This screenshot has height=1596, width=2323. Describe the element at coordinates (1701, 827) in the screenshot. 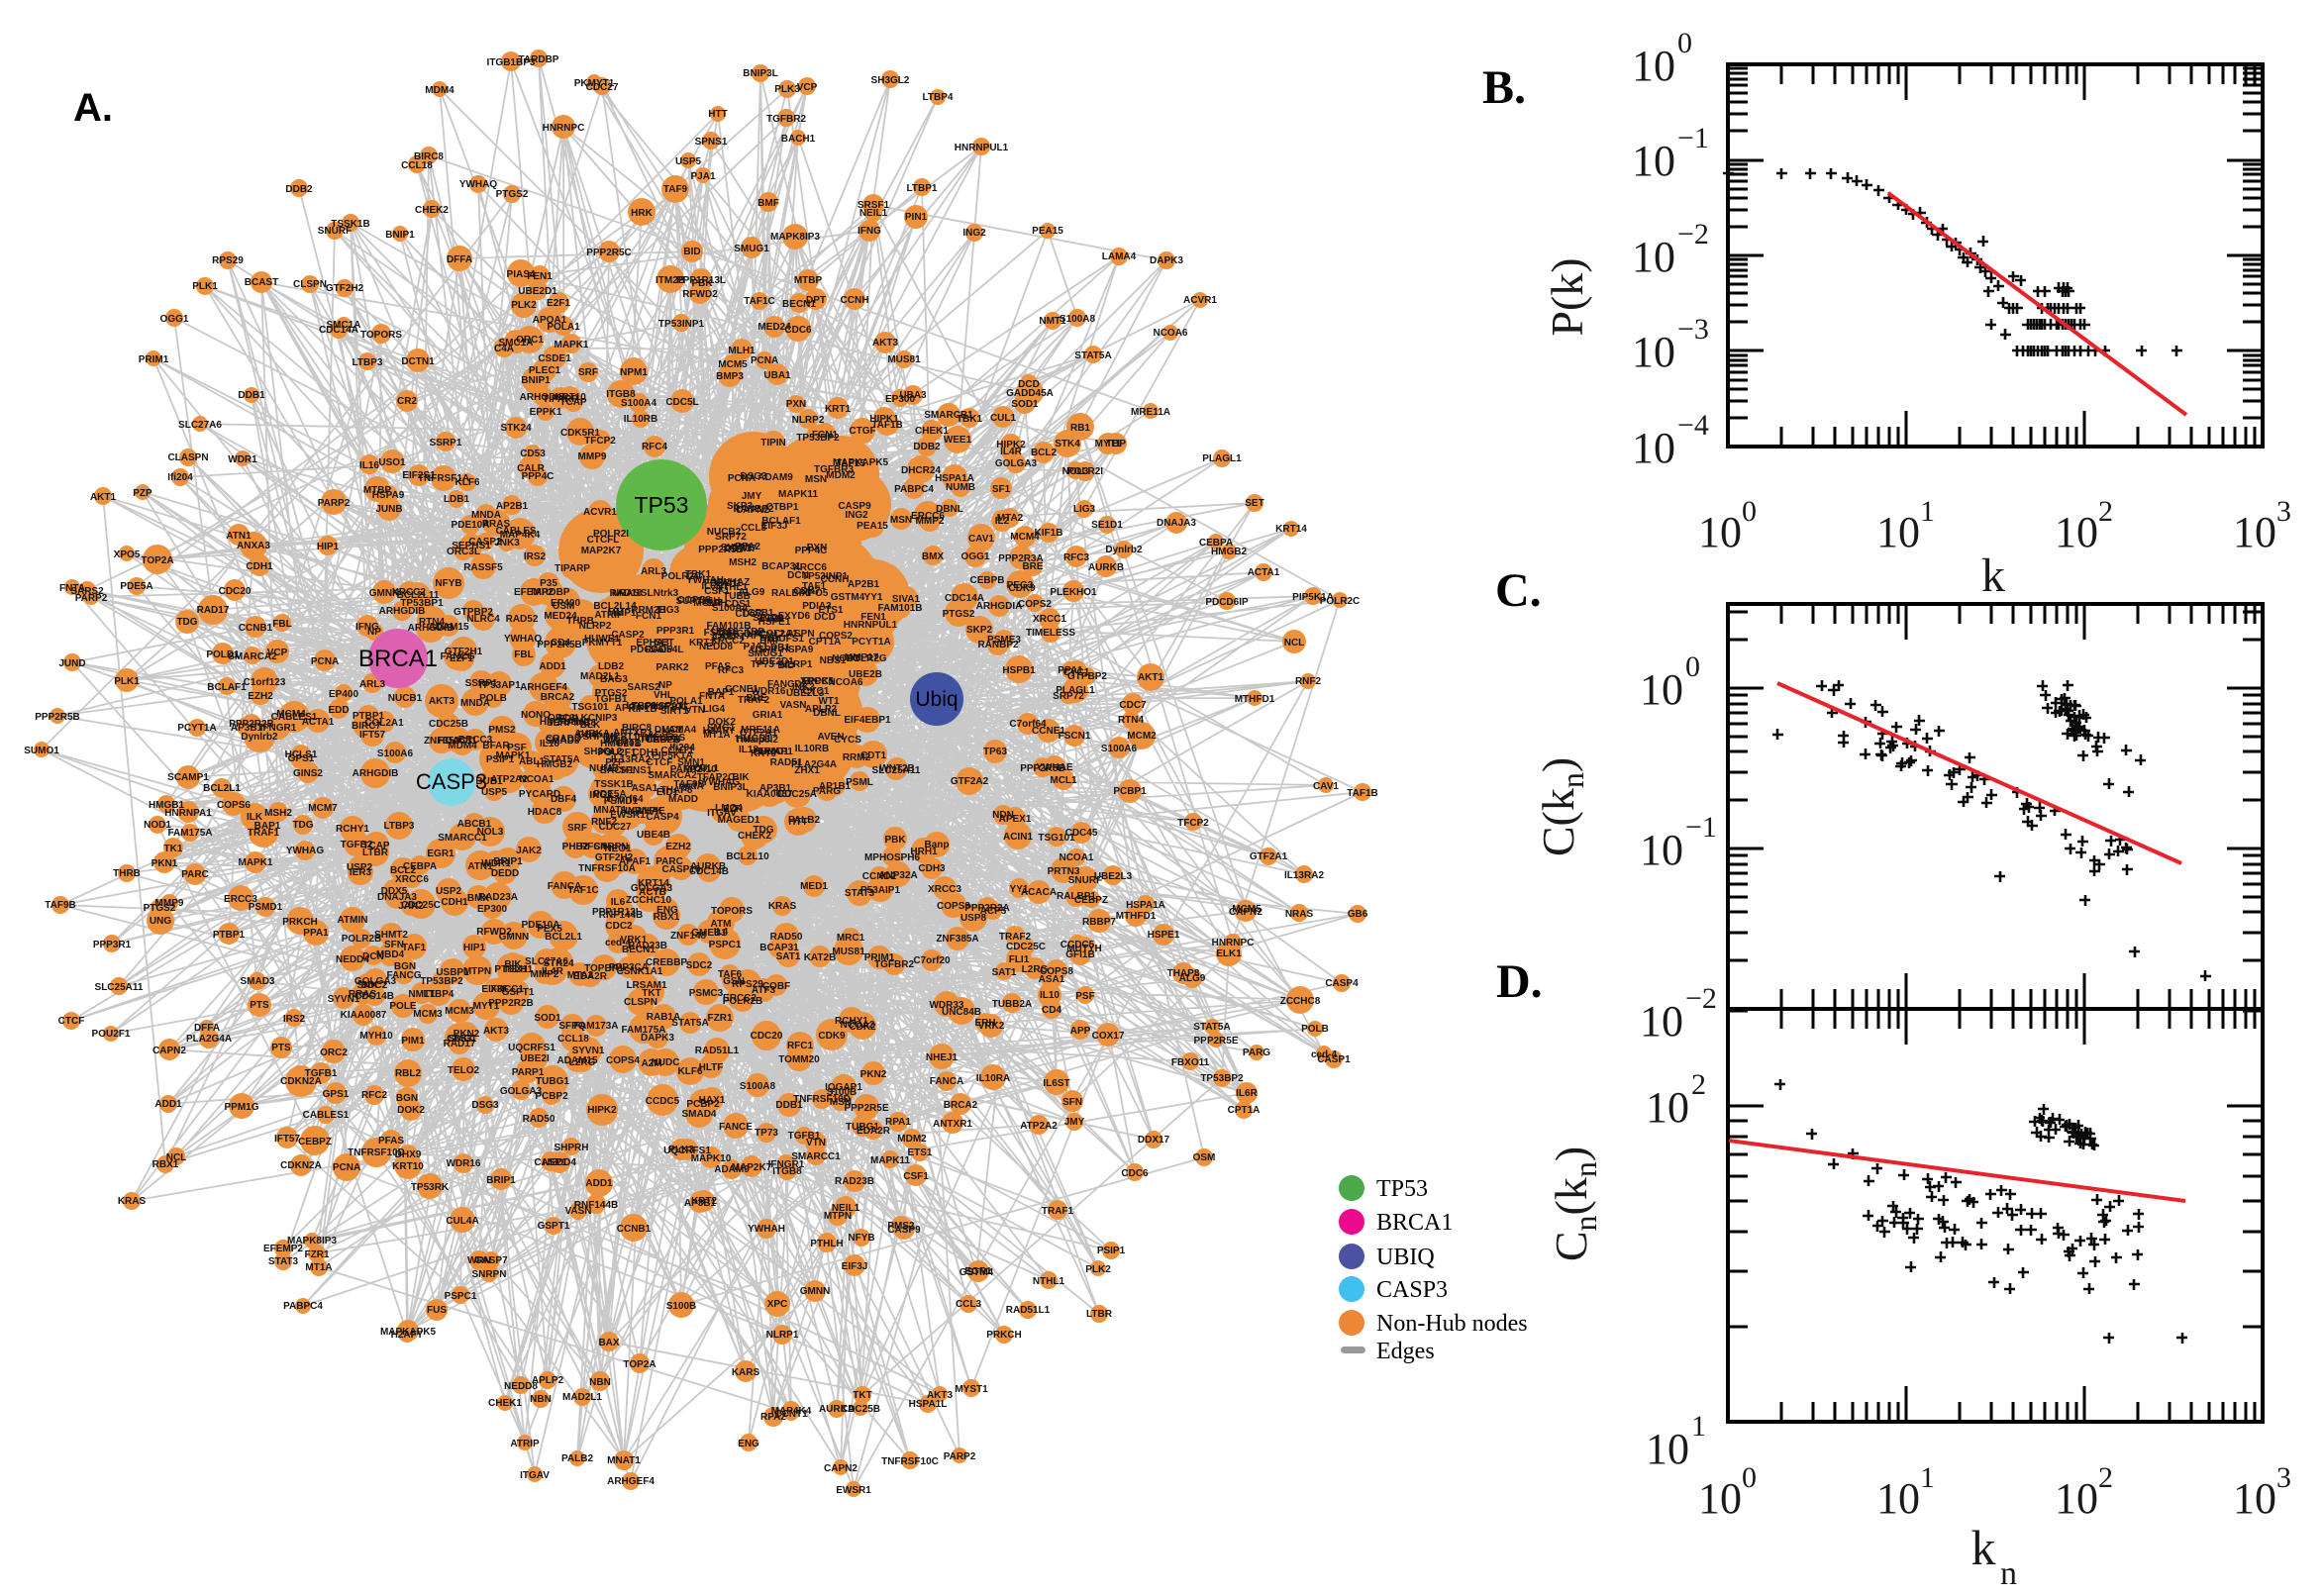

I see `svg-text: −1` at that location.